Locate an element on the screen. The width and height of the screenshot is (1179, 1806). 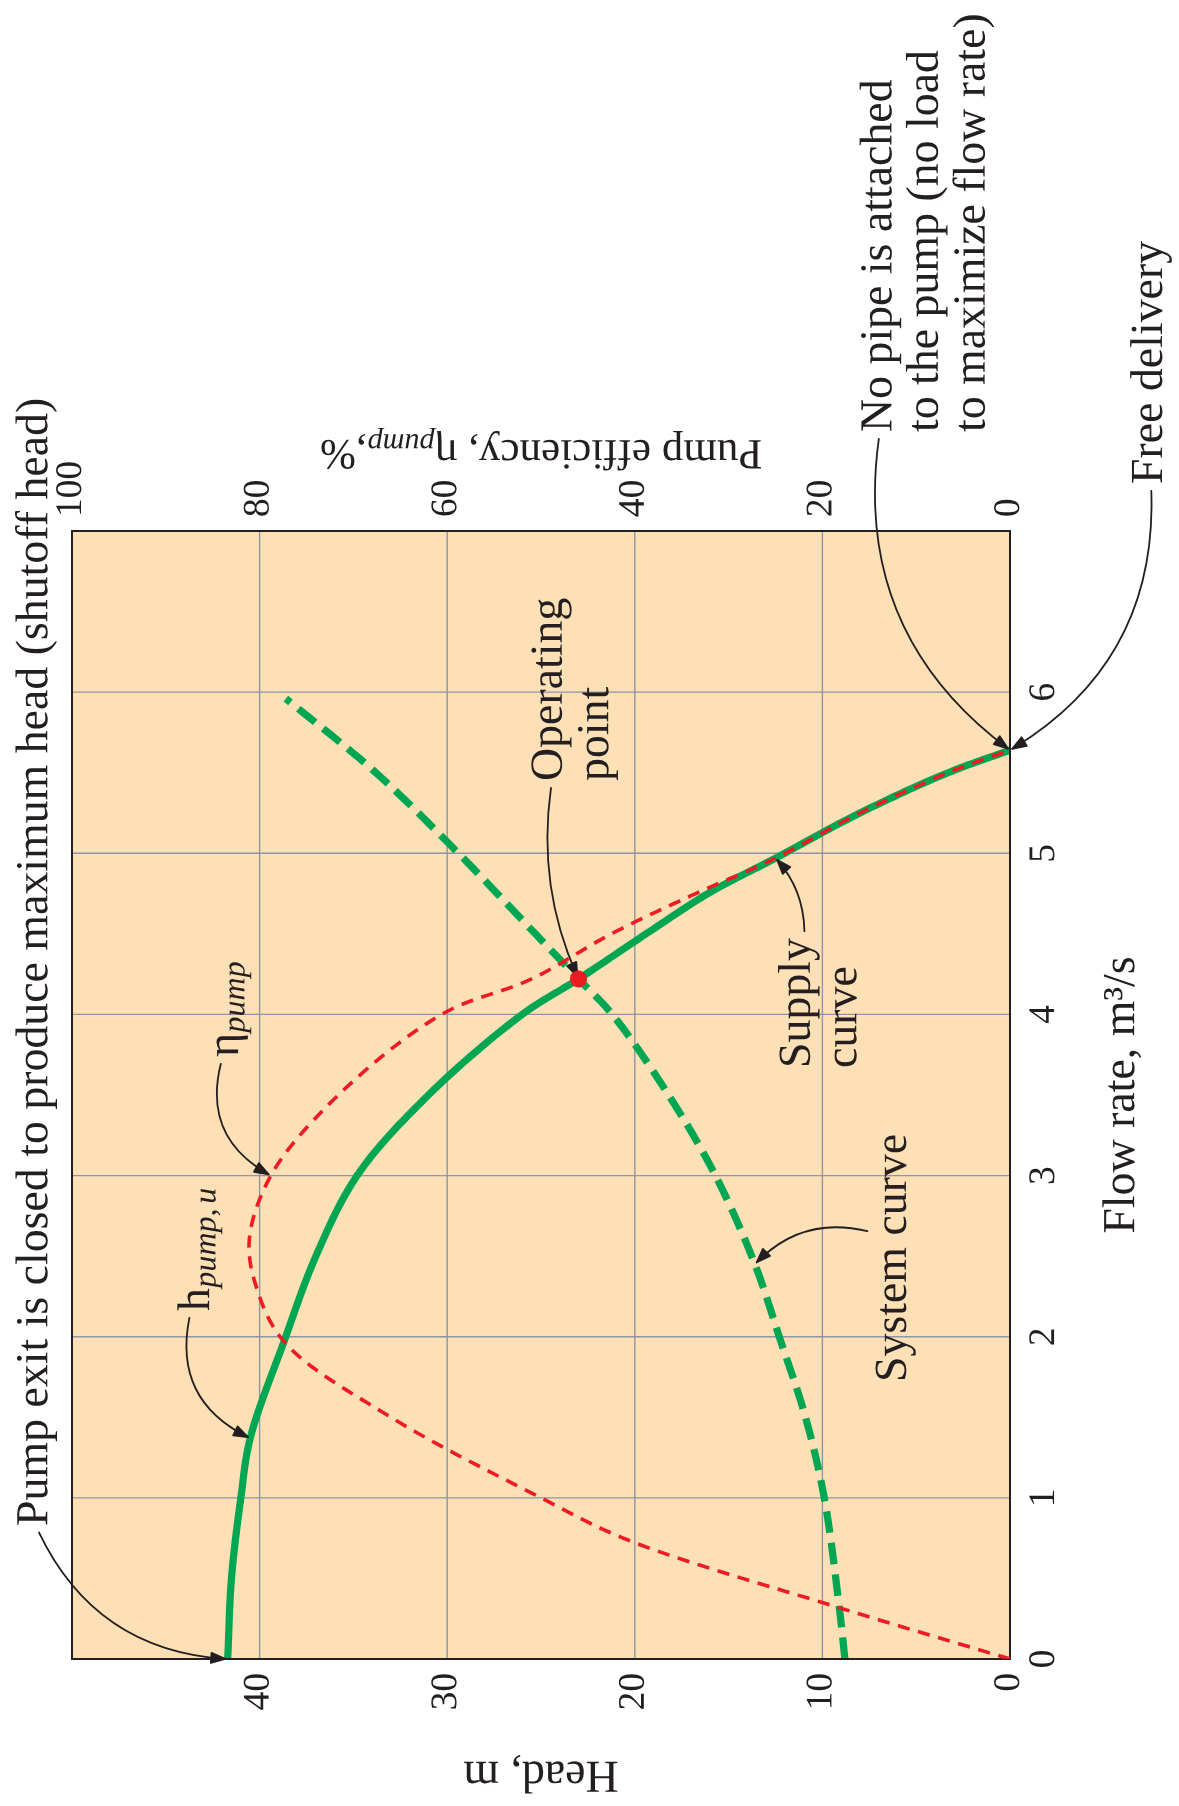
x-tick-label: 30 is located at coordinates (444, 1691).